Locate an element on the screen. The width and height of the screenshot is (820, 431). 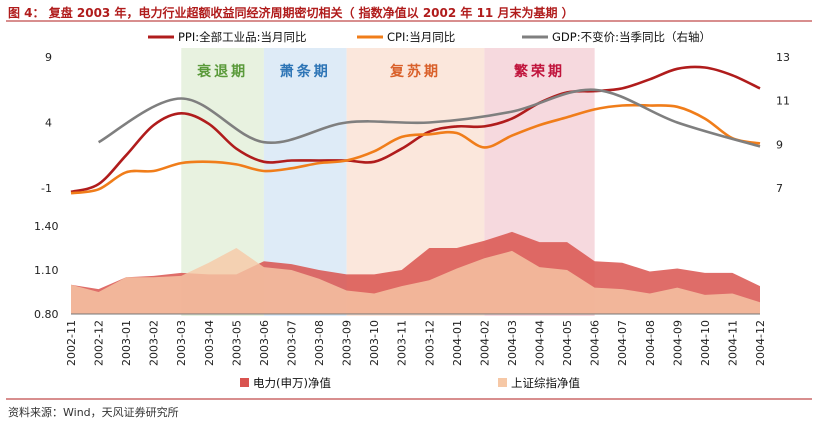
phase-label-3: 繁荣期 is located at coordinates (539, 71).